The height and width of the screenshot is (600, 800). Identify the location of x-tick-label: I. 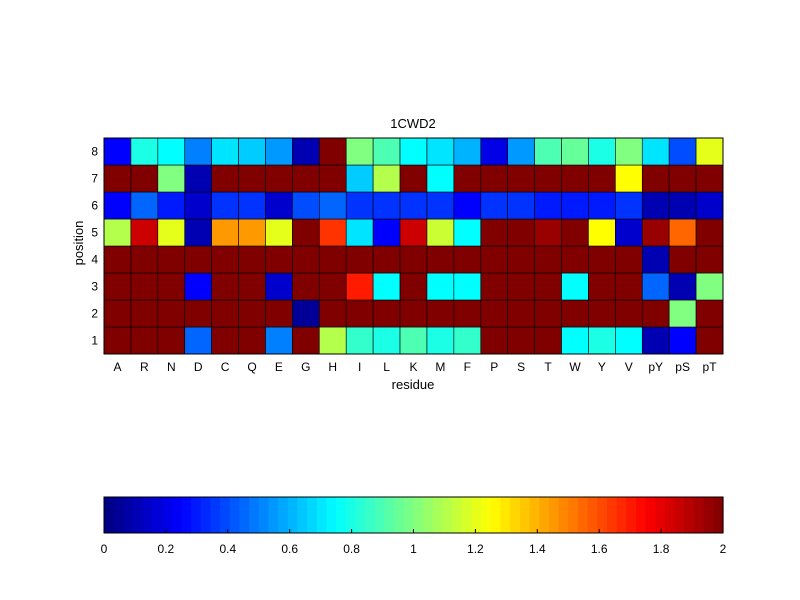
(359, 367).